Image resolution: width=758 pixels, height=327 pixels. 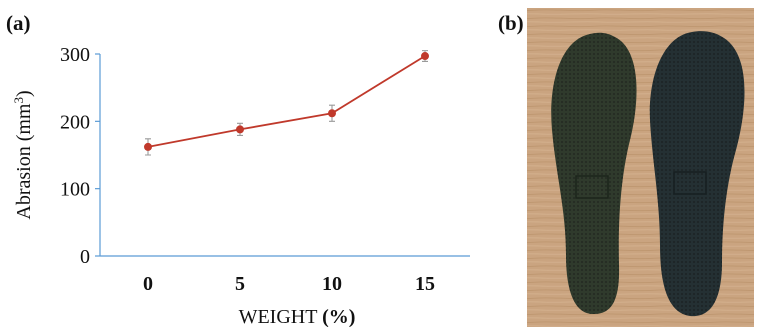 What do you see at coordinates (297, 316) in the screenshot?
I see `x-axis-label: WEIGHT (%)` at bounding box center [297, 316].